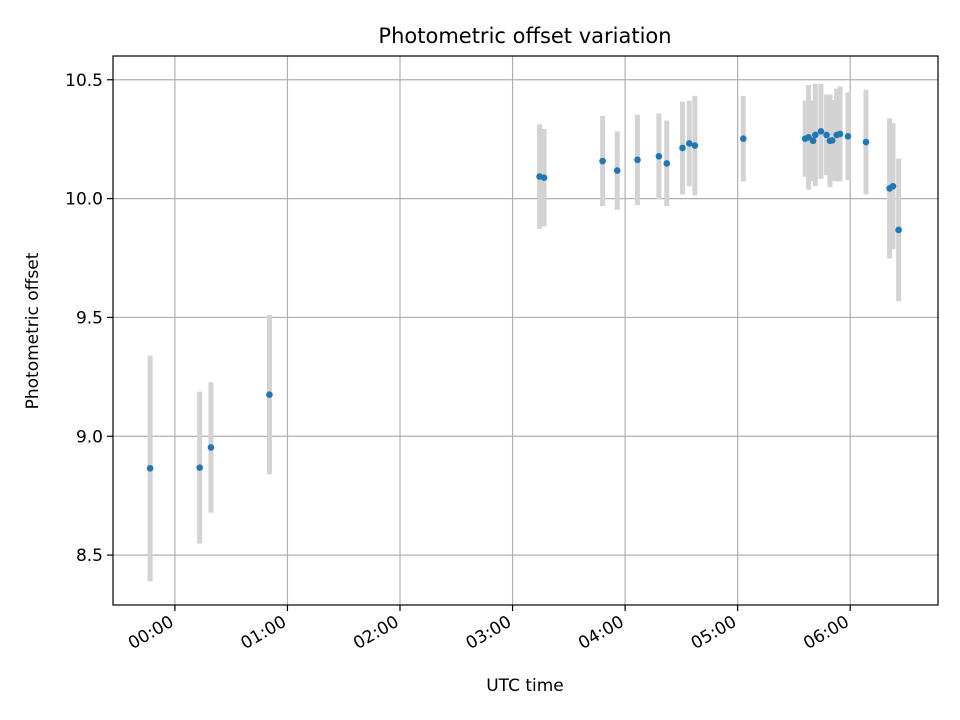 This screenshot has height=720, width=960. Describe the element at coordinates (489, 633) in the screenshot. I see `x-tick-label: 03:00` at that location.